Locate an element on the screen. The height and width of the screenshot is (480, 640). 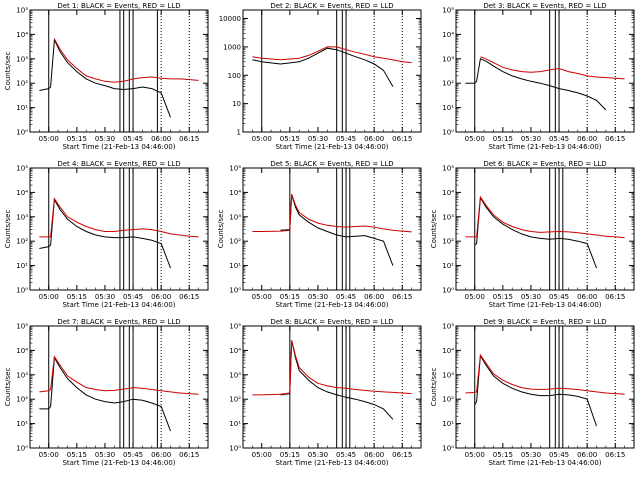
panel-title: Det 9: BLACK = Events, RED = LLD is located at coordinates (544, 322).